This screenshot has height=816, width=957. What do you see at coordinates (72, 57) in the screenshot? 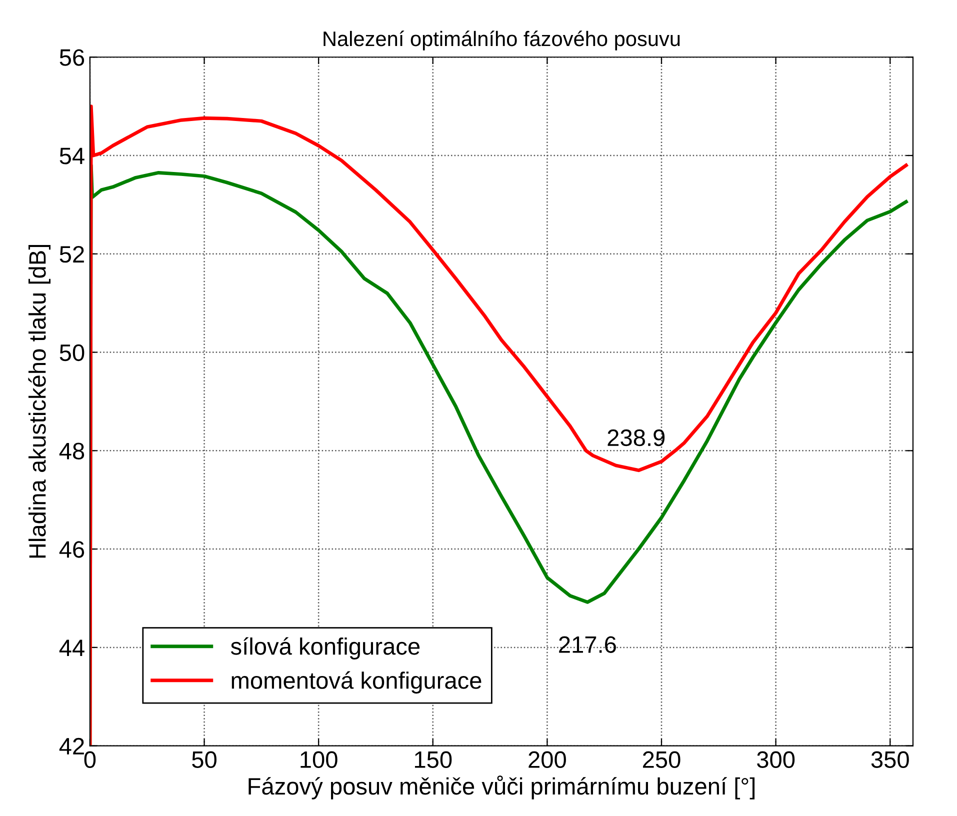
I see `y-tick-label: 56` at bounding box center [72, 57].